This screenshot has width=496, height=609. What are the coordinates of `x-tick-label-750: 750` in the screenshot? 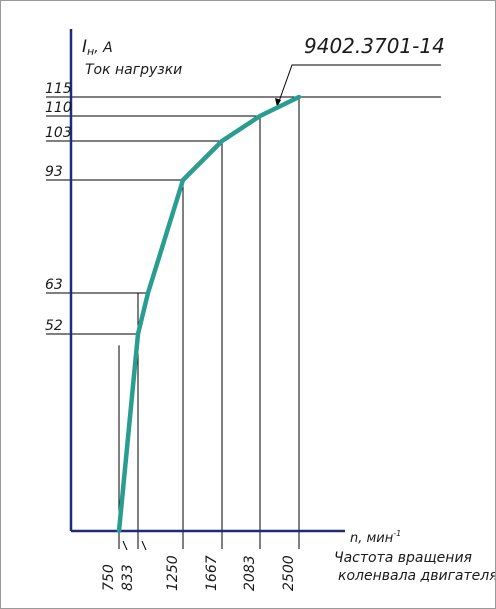 It's located at (109, 577).